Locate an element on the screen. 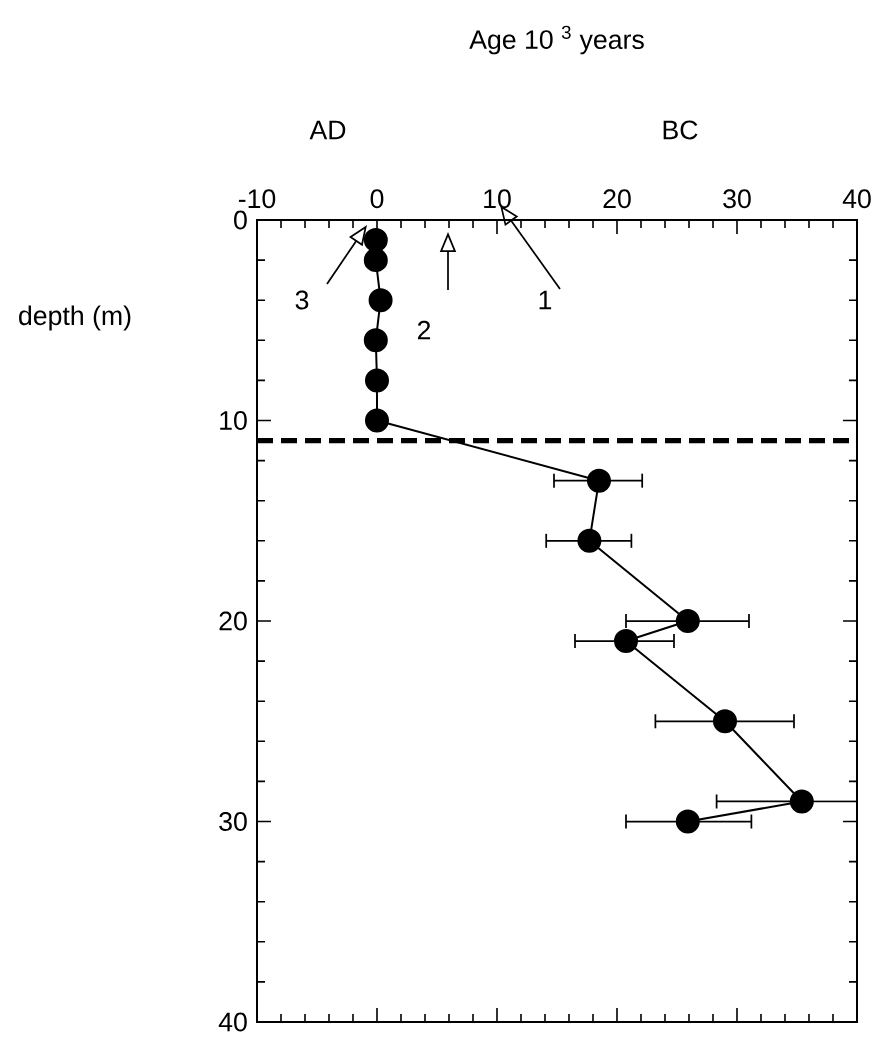 The image size is (891, 1039). x-tick-label: 40 is located at coordinates (856, 199).